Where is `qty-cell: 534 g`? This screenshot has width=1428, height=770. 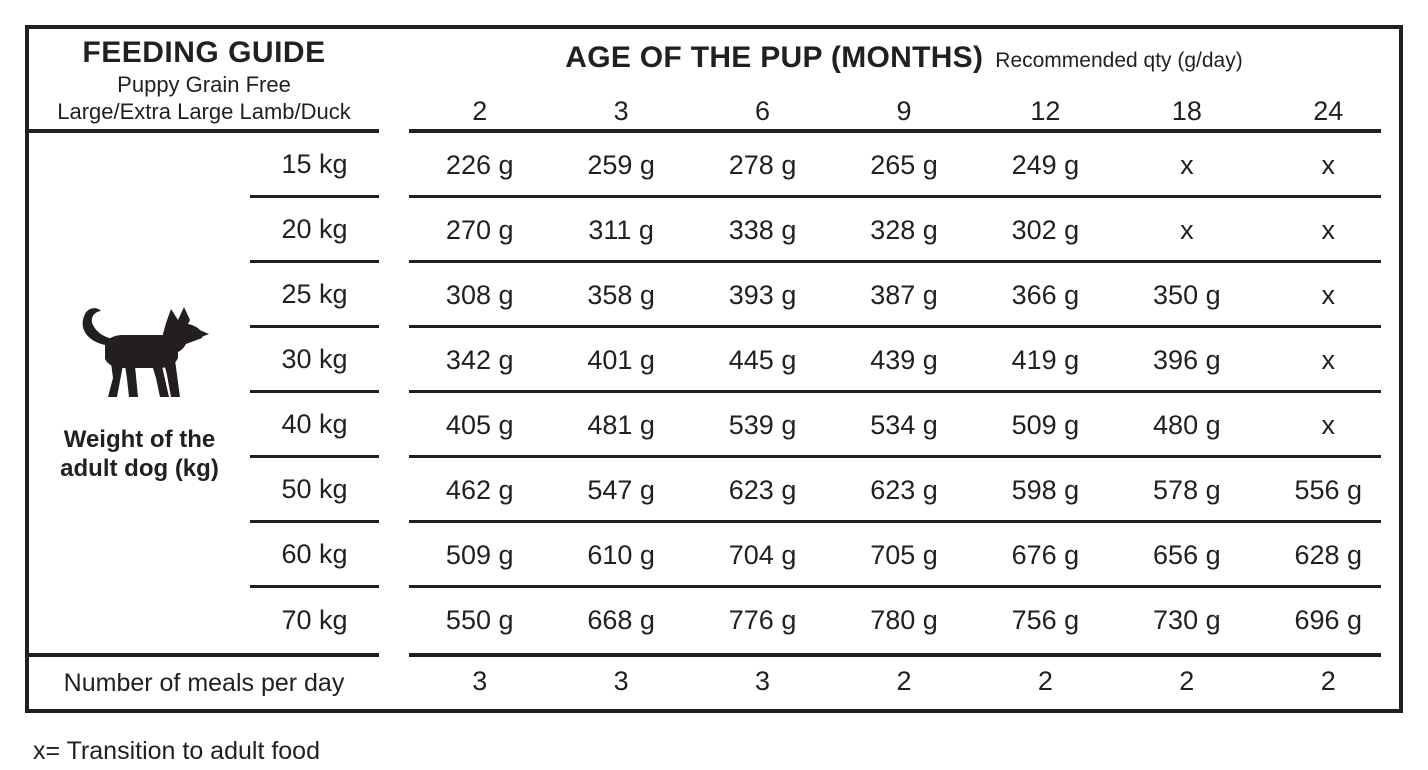
qty-cell: 534 g is located at coordinates (904, 425).